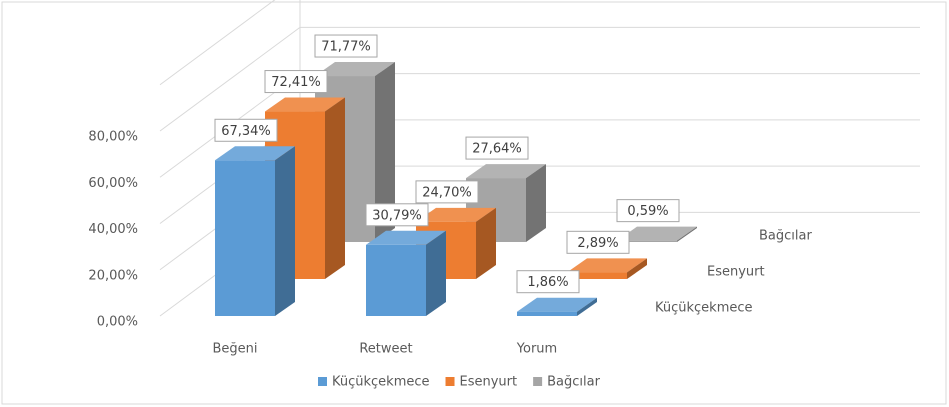  Describe the element at coordinates (489, 382) in the screenshot. I see `legend-label: Esenyurt` at that location.